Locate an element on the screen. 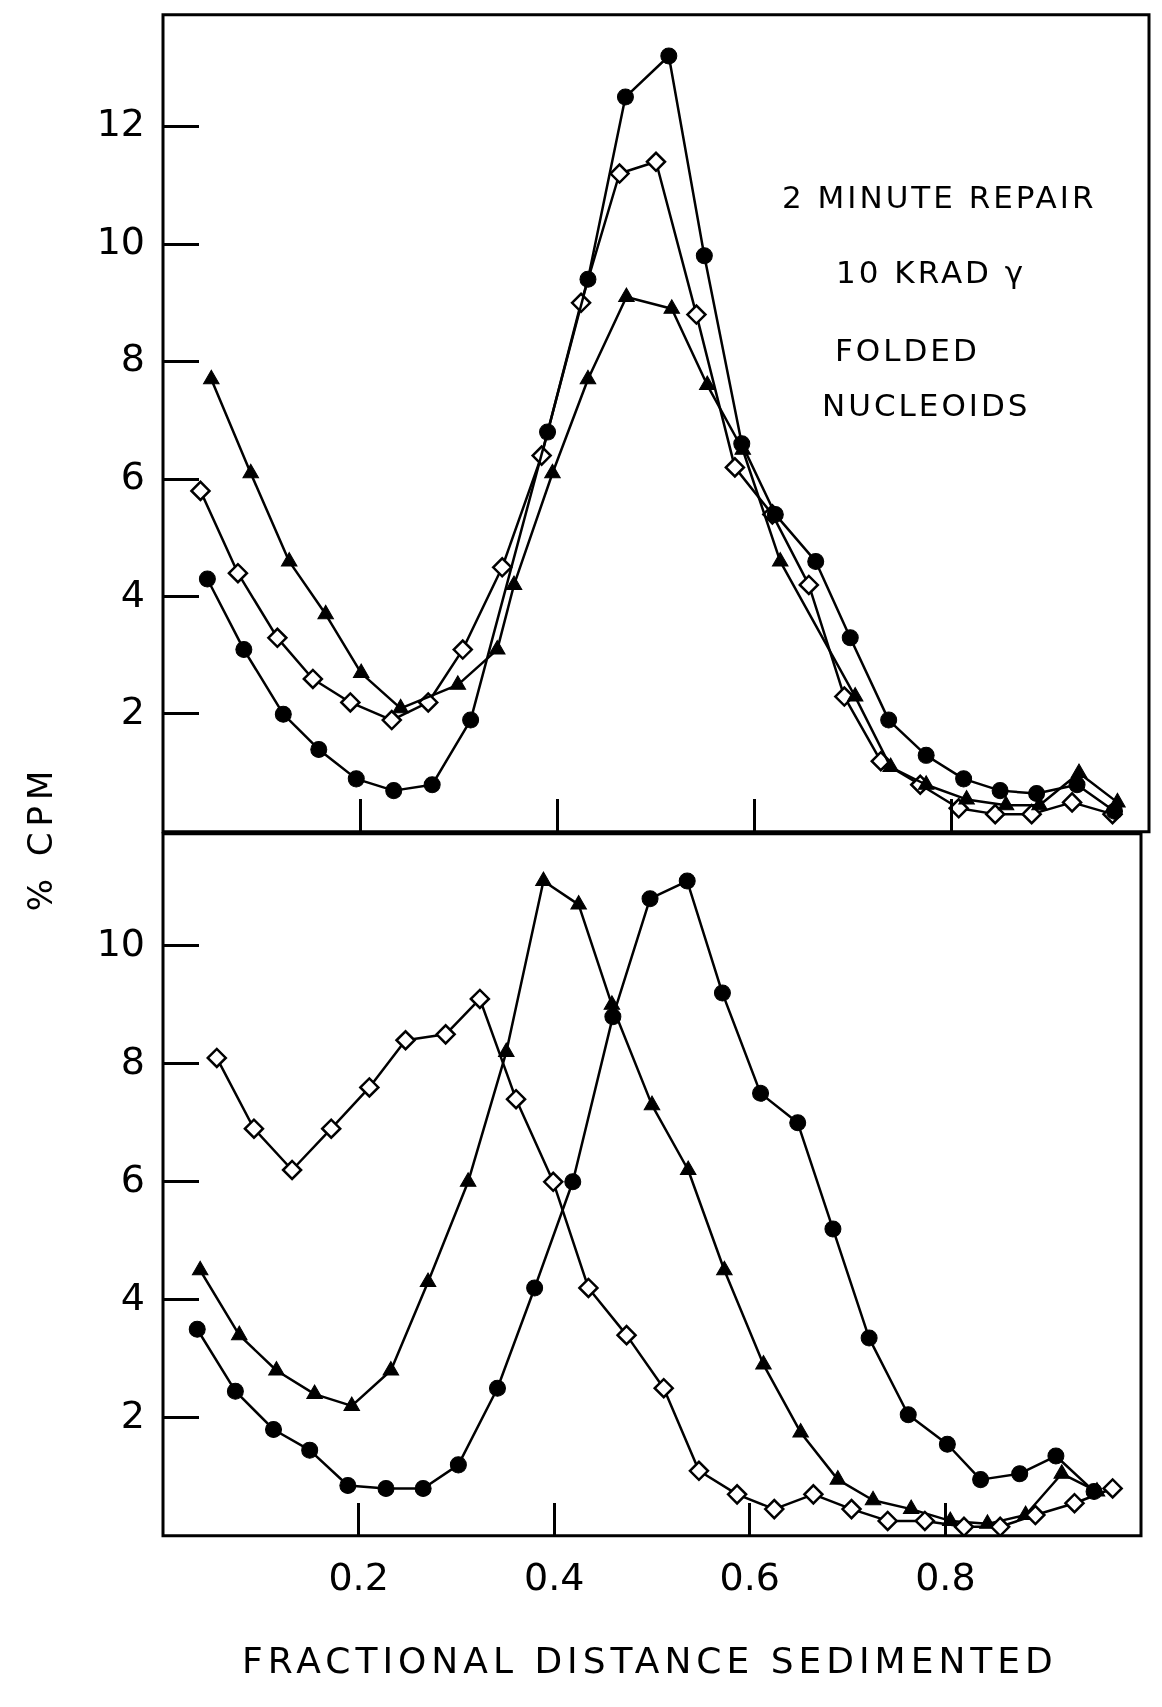 This screenshot has height=1707, width=1162. annotation: FOLDED is located at coordinates (907, 350).